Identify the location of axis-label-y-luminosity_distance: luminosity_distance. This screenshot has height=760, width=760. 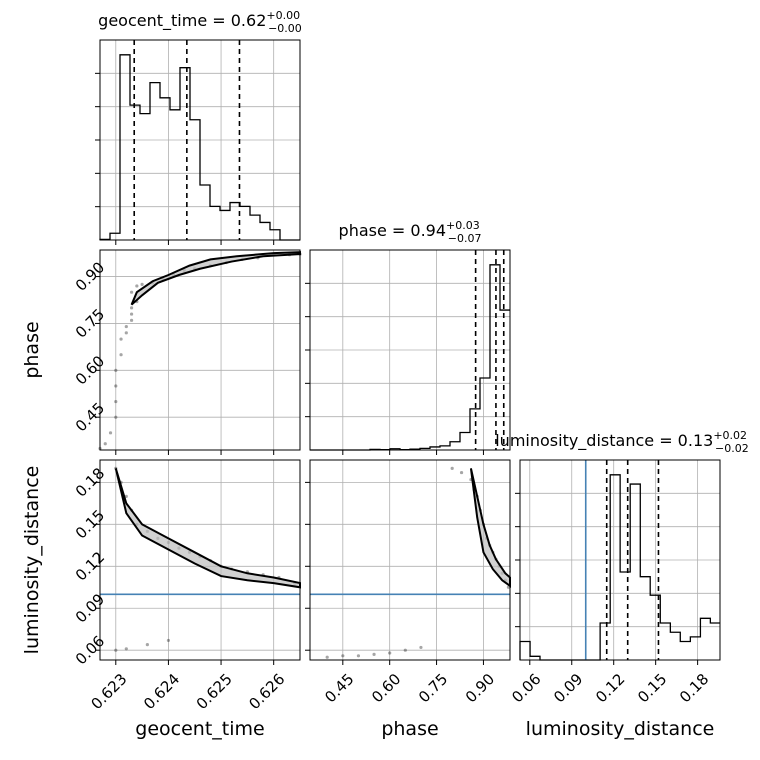
(32, 560).